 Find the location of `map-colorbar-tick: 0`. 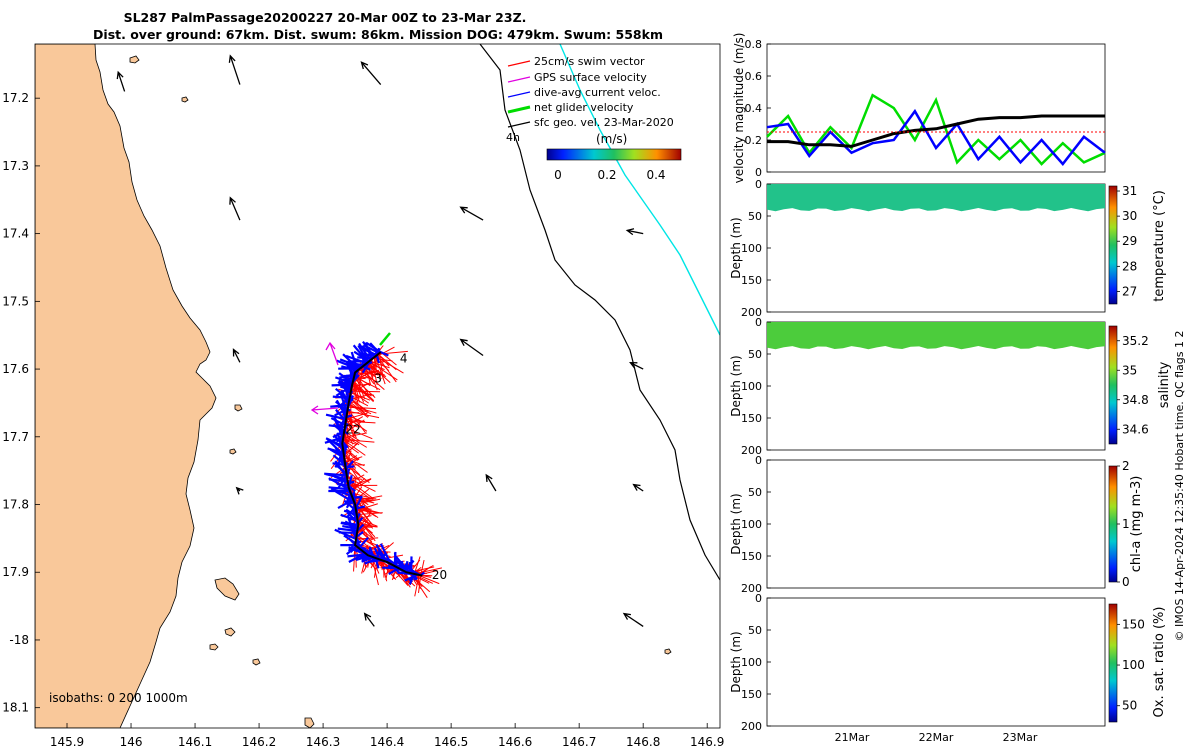

map-colorbar-tick: 0 is located at coordinates (558, 175).